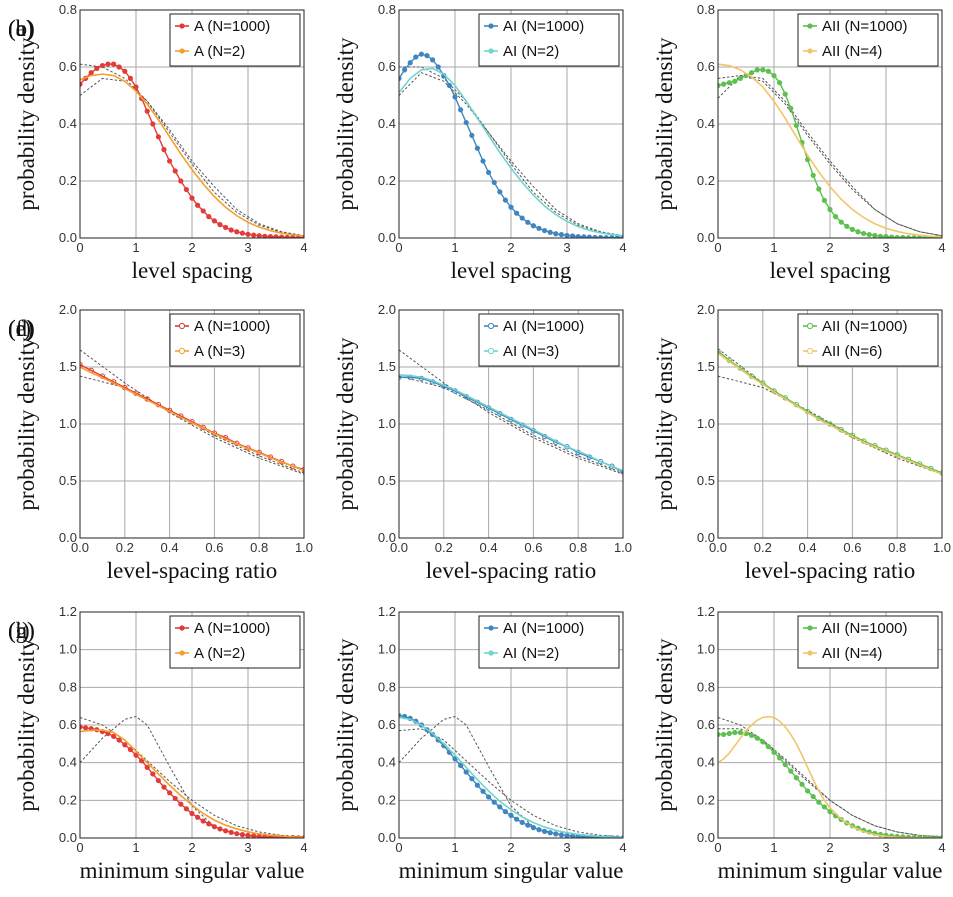  I want to click on legend: AI (N=1000) AI (N=3), so click(549, 340).